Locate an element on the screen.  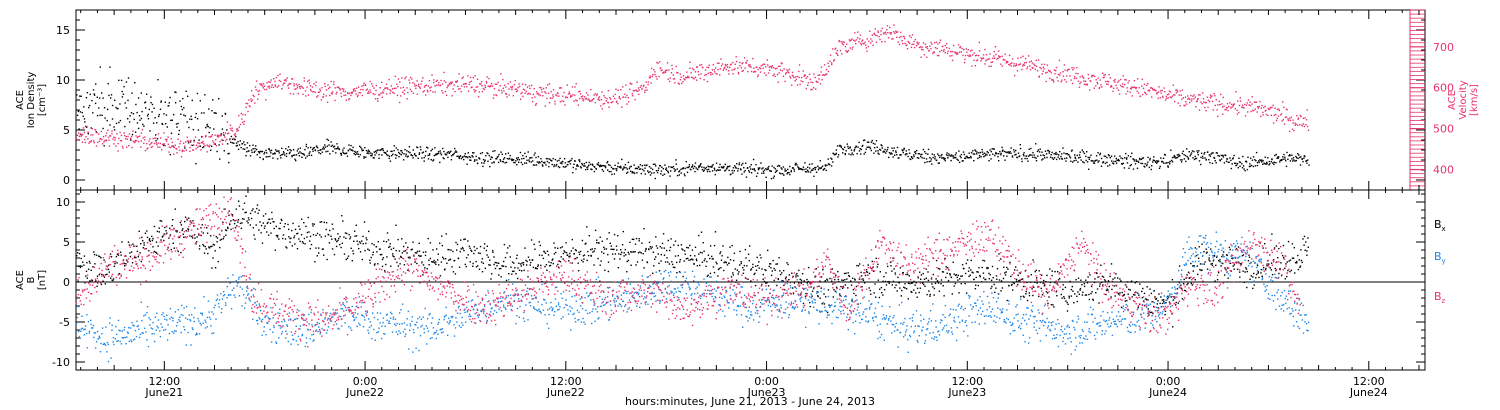
top-y-axis-title-line: Ion Density is located at coordinates (31, 100).